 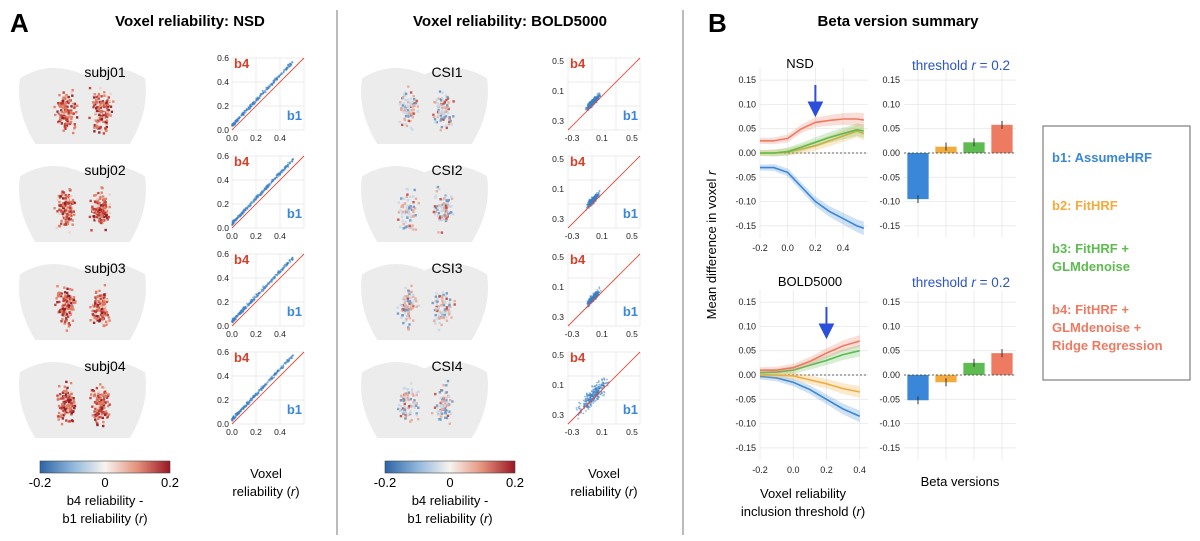 What do you see at coordinates (810, 398) in the screenshot?
I see `series-band-b1` at bounding box center [810, 398].